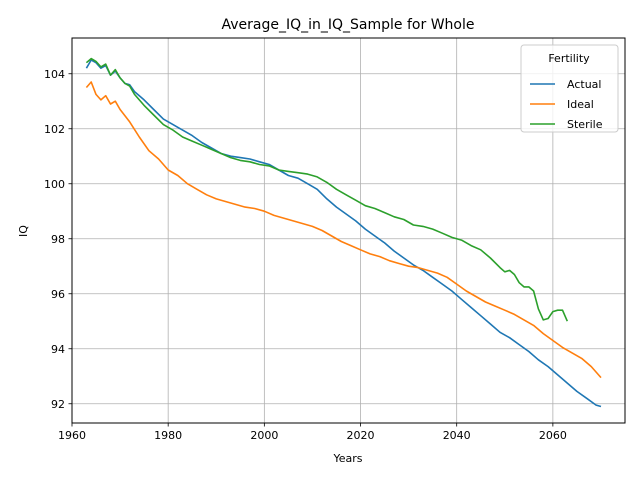  I want to click on x-axis-ticks: 1960 1980 2000 2020 2040 2060, so click(312, 432).